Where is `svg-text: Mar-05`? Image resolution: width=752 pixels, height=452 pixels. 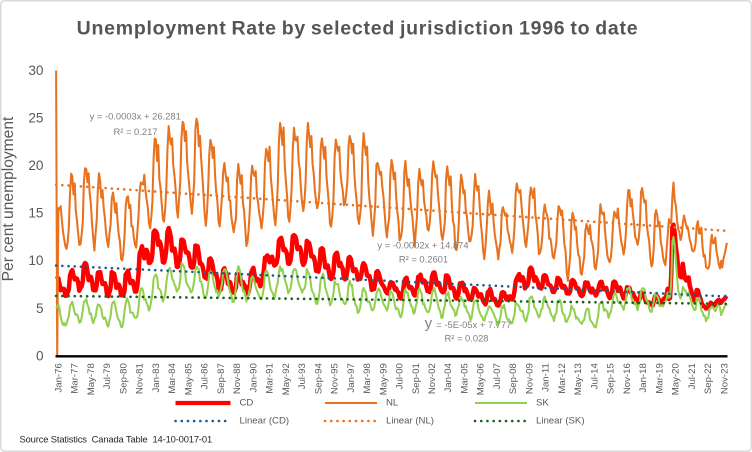 svg-text: Mar-05 is located at coordinates (465, 378).